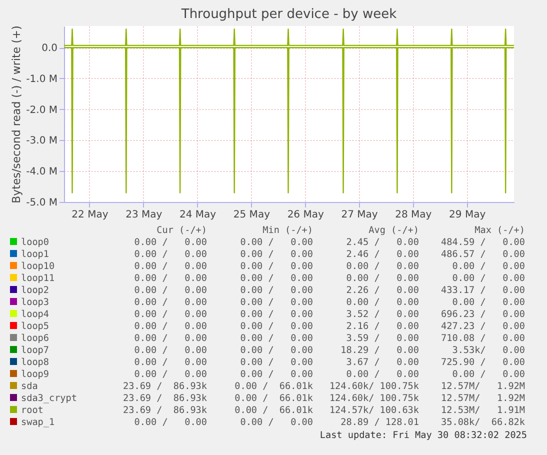 This screenshot has height=455, width=547. What do you see at coordinates (35, 243) in the screenshot?
I see `legend-label: loop0` at bounding box center [35, 243].